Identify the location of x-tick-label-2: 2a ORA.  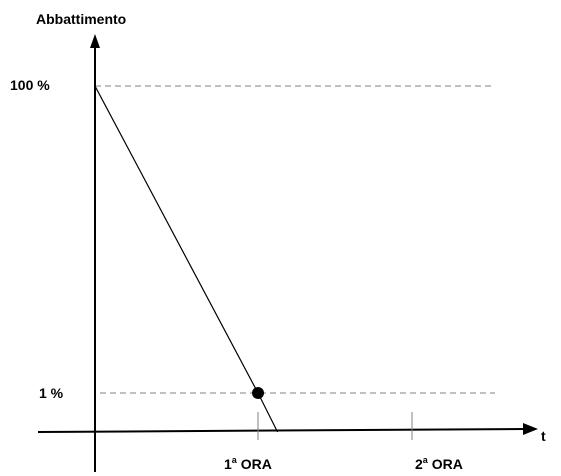
(439, 463).